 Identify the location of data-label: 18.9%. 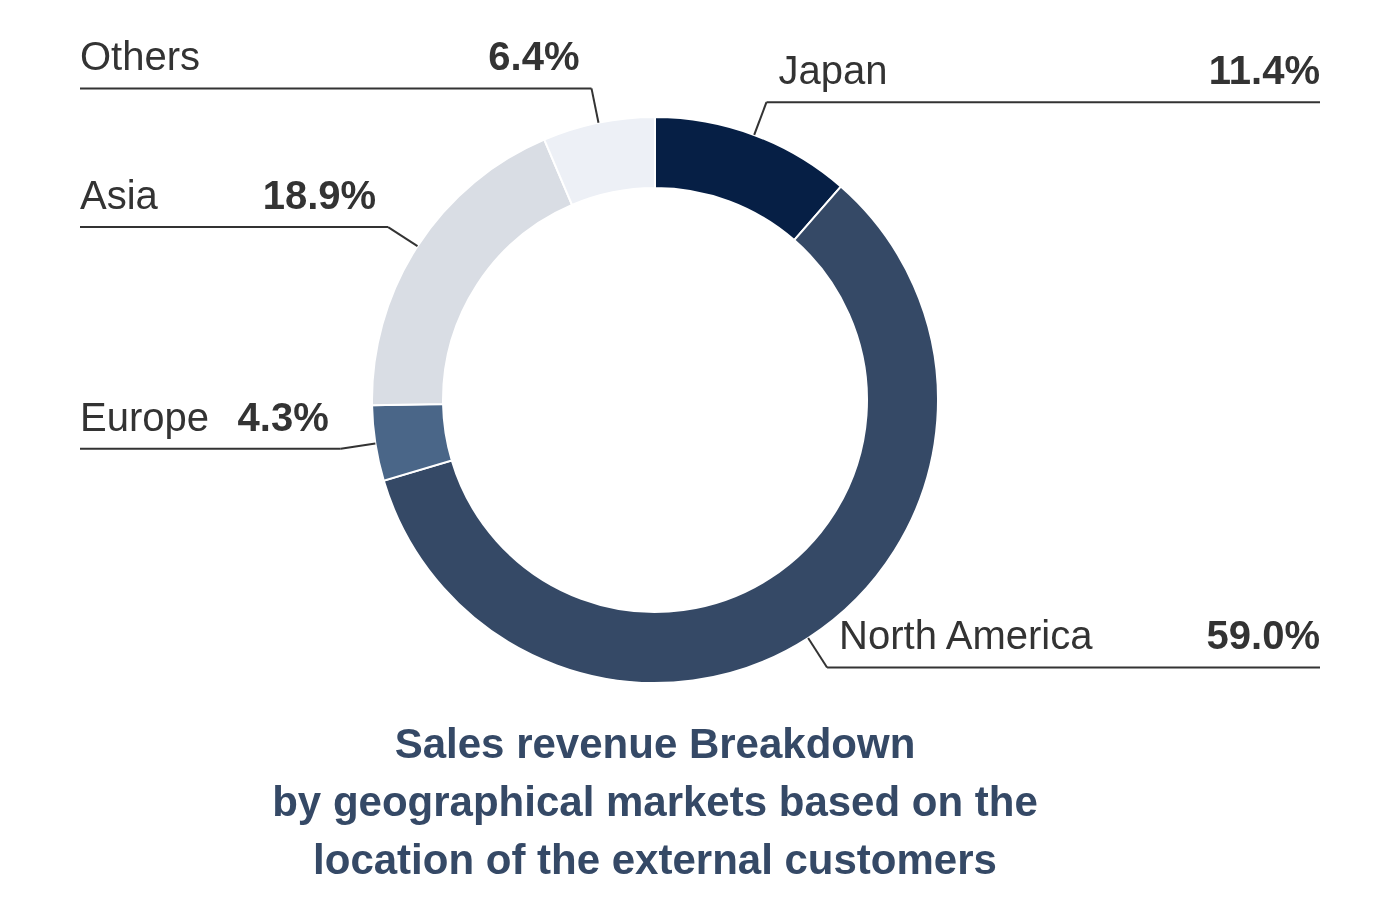
(319, 195).